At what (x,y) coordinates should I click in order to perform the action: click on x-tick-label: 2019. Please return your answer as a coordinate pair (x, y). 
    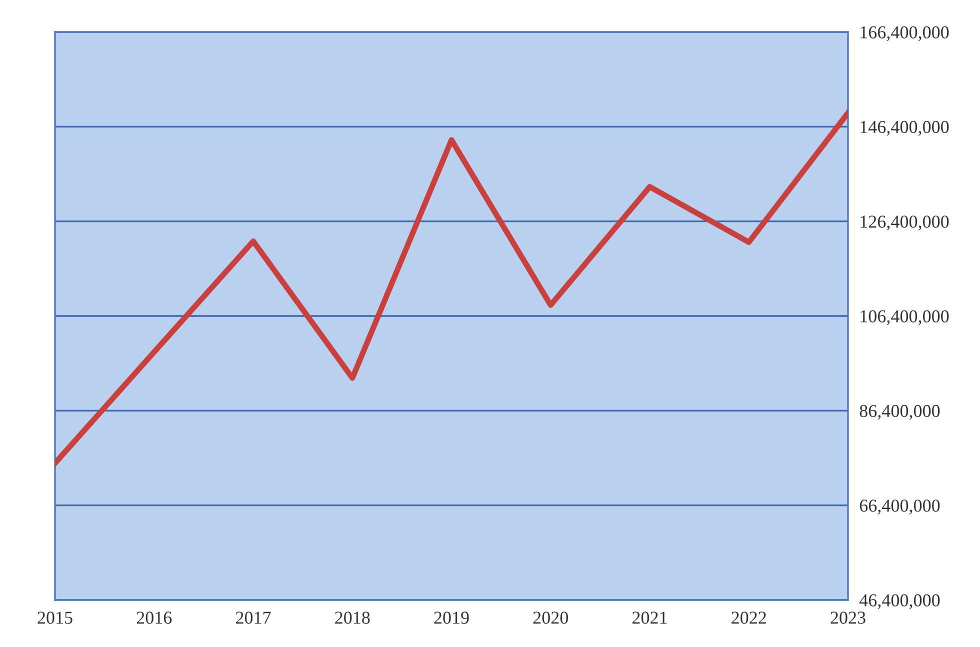
    Looking at the image, I should click on (451, 618).